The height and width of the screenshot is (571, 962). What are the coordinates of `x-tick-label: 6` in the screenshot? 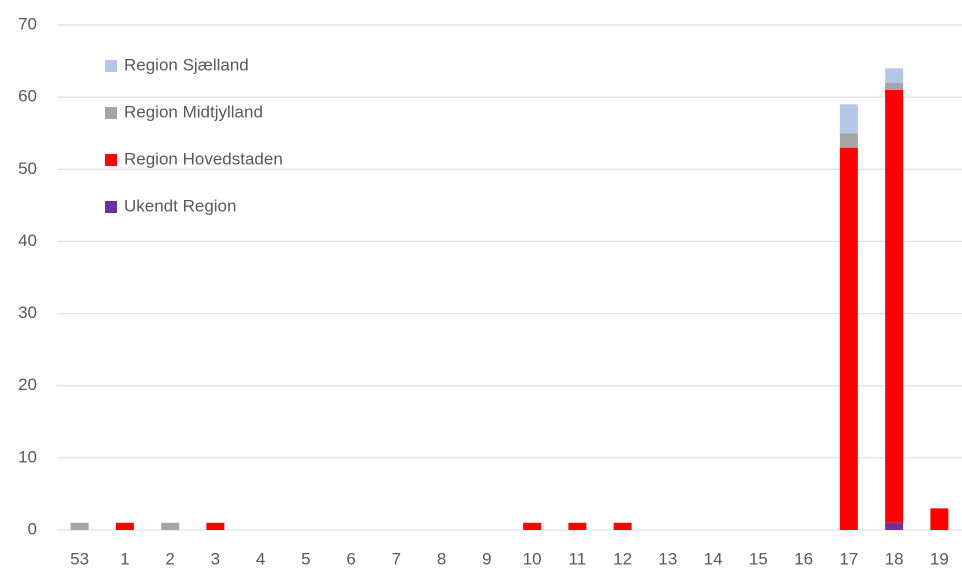 It's located at (350, 558).